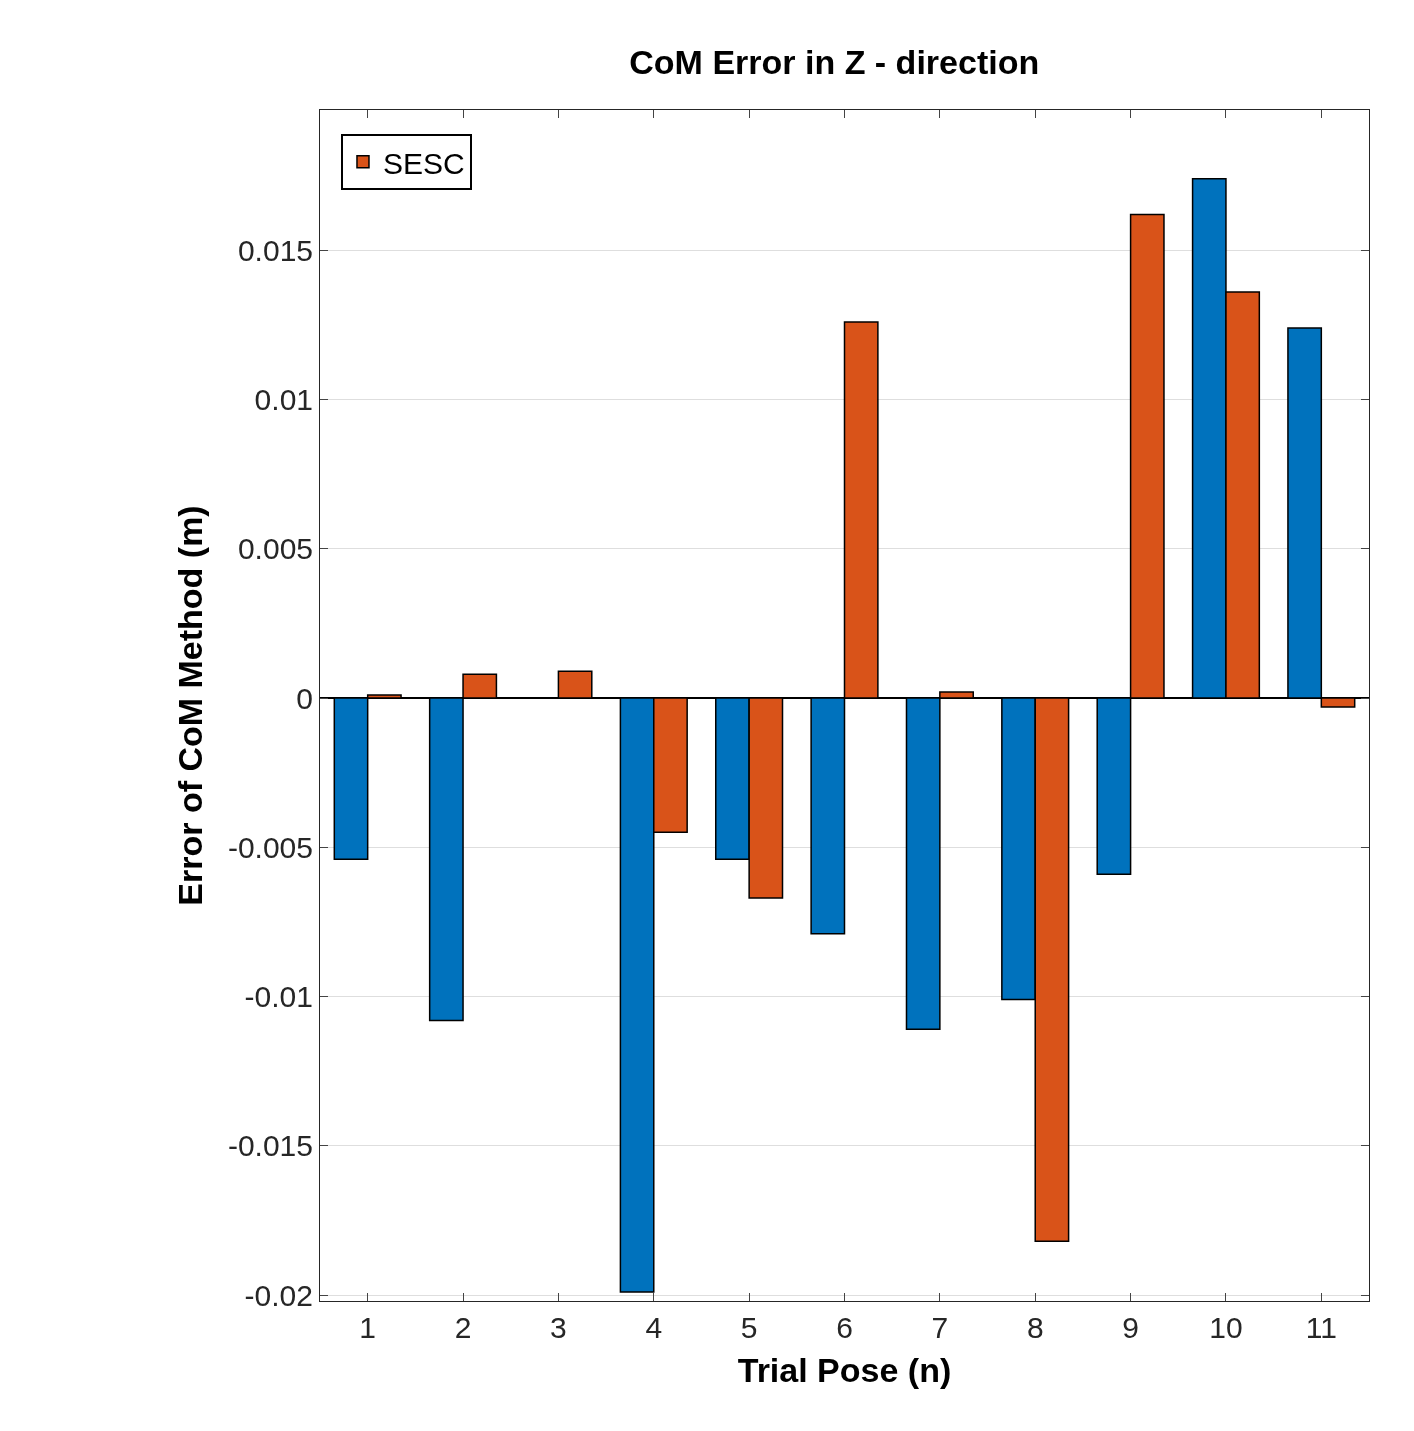  I want to click on x-tick-label: 8, so click(1035, 1327).